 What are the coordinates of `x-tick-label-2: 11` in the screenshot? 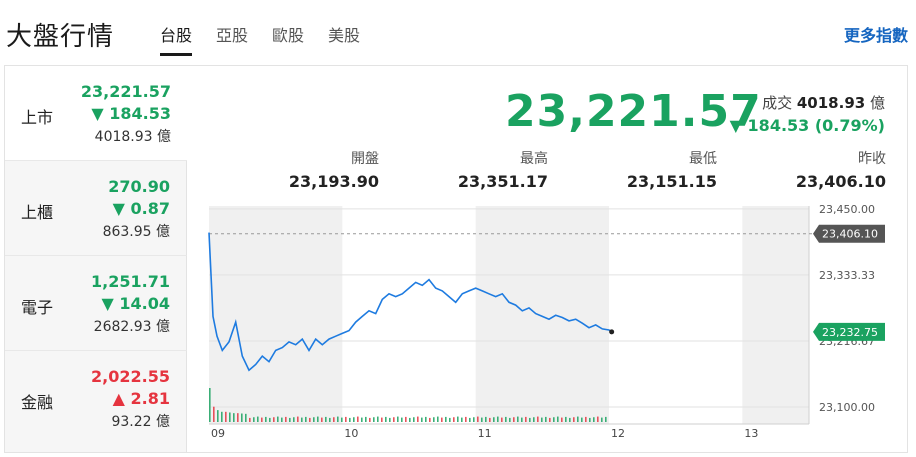 It's located at (485, 433).